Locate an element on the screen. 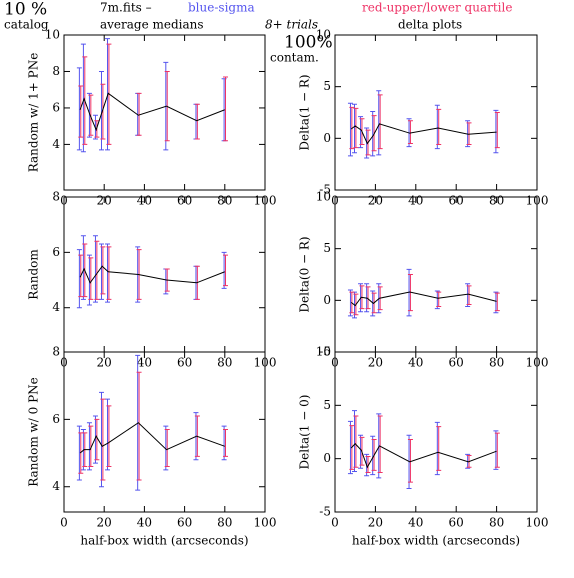 The height and width of the screenshot is (578, 574). header-trials: 8+ trials is located at coordinates (291, 25).